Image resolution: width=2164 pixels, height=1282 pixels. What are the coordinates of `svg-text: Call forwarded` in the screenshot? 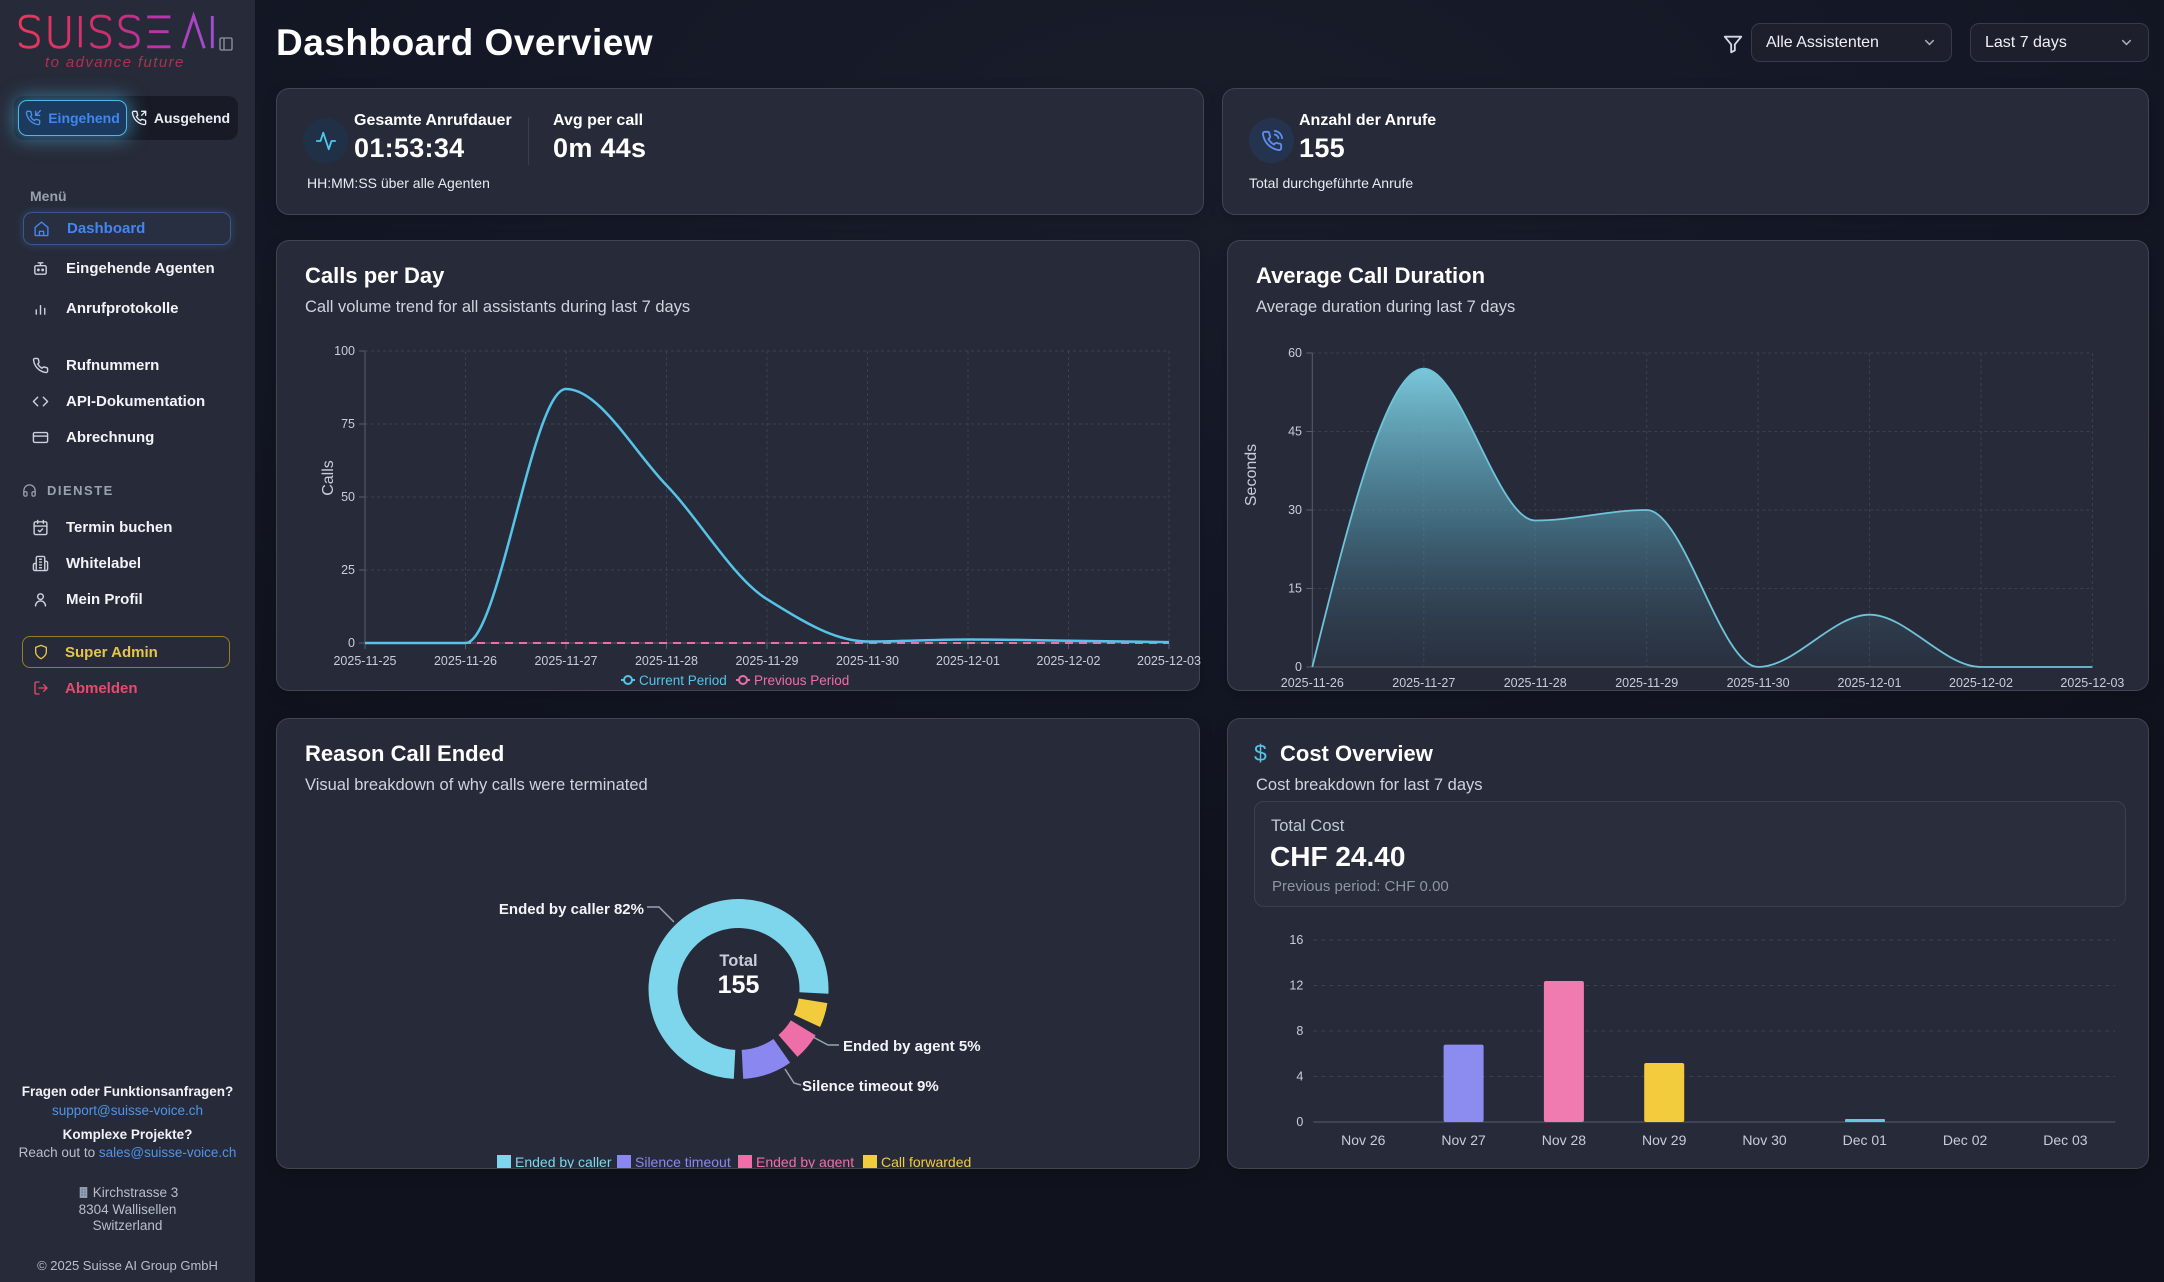 It's located at (926, 1161).